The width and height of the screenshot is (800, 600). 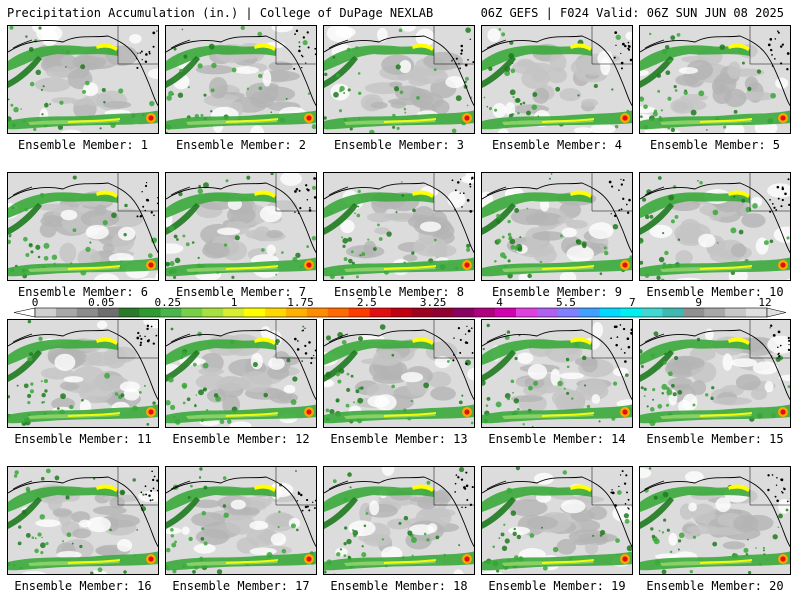 I want to click on ensemble-member-label: Ensemble Member: 15, so click(x=715, y=439).